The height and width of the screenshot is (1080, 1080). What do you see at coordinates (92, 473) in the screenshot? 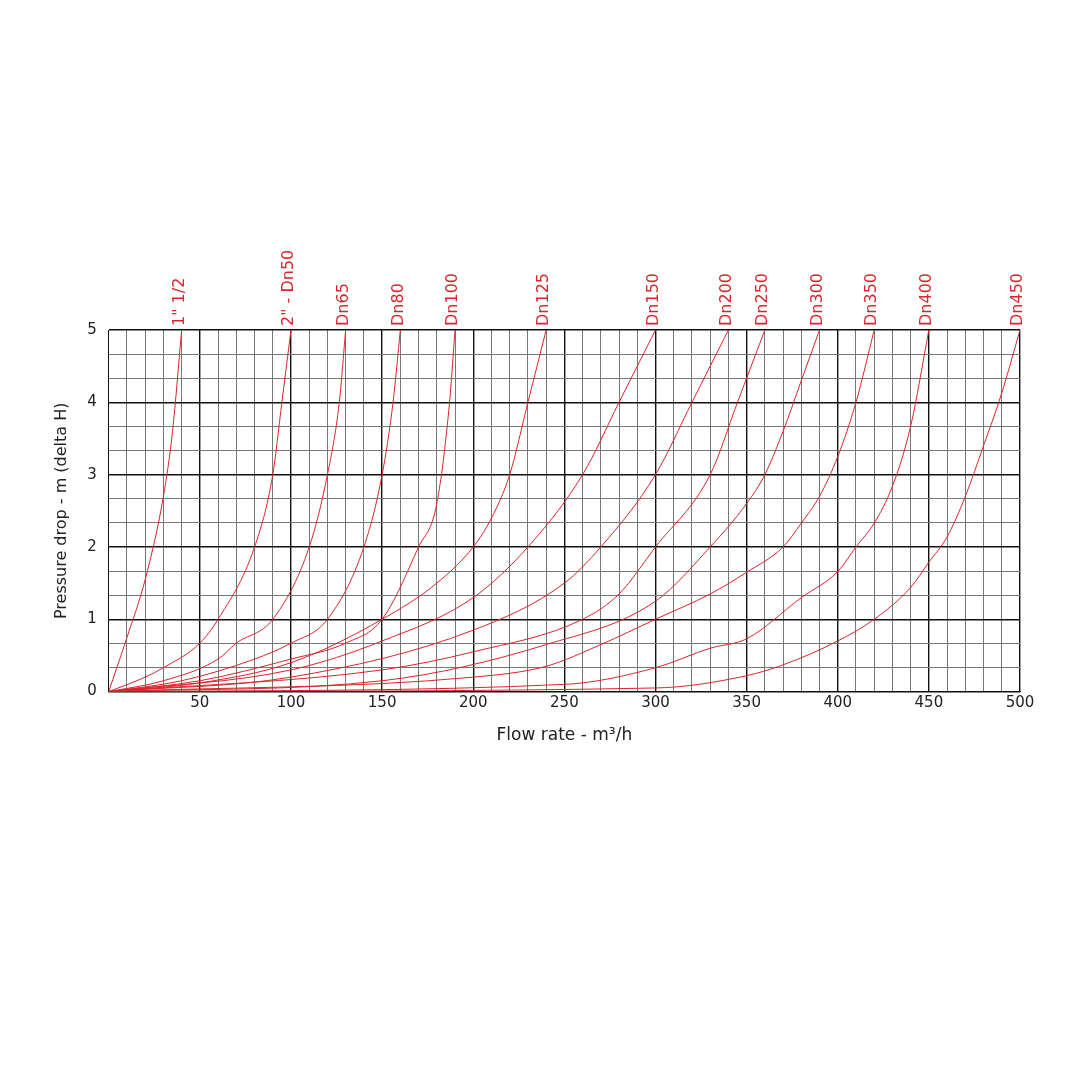
I see `y-tick-label: 3` at bounding box center [92, 473].